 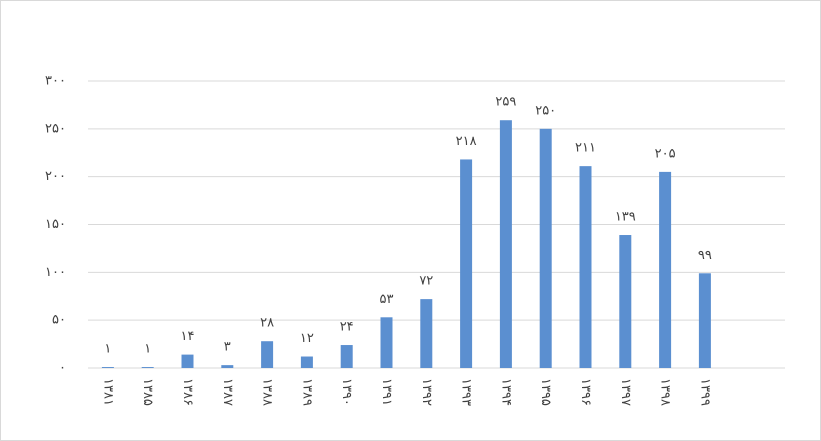 What do you see at coordinates (585, 392) in the screenshot?
I see `x-tick-label: ۱۳۹۶` at bounding box center [585, 392].